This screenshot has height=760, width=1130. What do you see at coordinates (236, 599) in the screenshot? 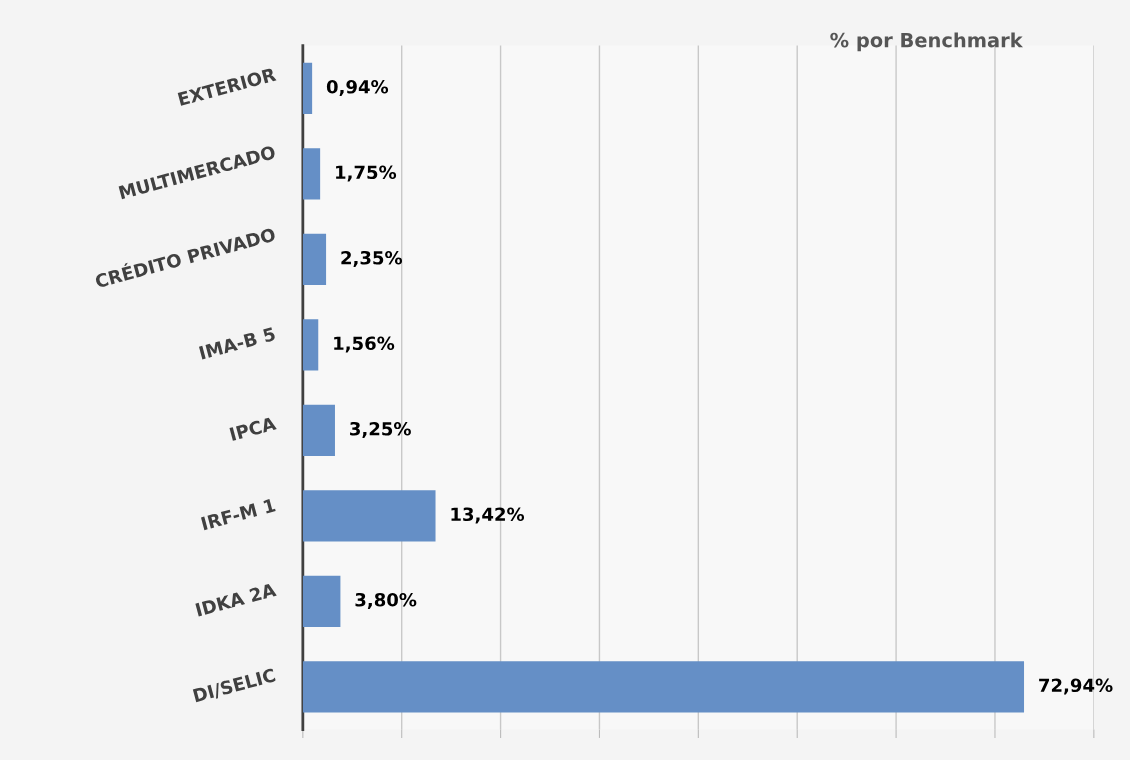
I see `y-tick-label: IDKA 2A` at bounding box center [236, 599].